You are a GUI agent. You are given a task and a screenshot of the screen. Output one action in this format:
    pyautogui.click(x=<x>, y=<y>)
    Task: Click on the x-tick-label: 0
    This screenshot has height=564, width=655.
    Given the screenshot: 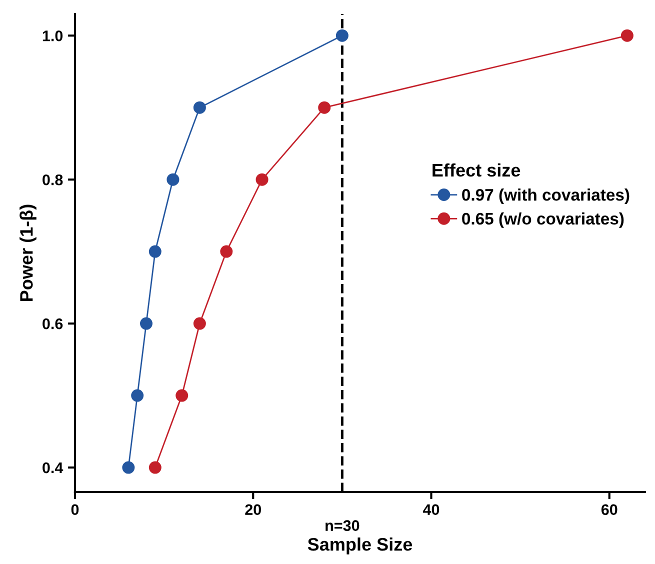 What is the action you would take?
    pyautogui.click(x=75, y=510)
    